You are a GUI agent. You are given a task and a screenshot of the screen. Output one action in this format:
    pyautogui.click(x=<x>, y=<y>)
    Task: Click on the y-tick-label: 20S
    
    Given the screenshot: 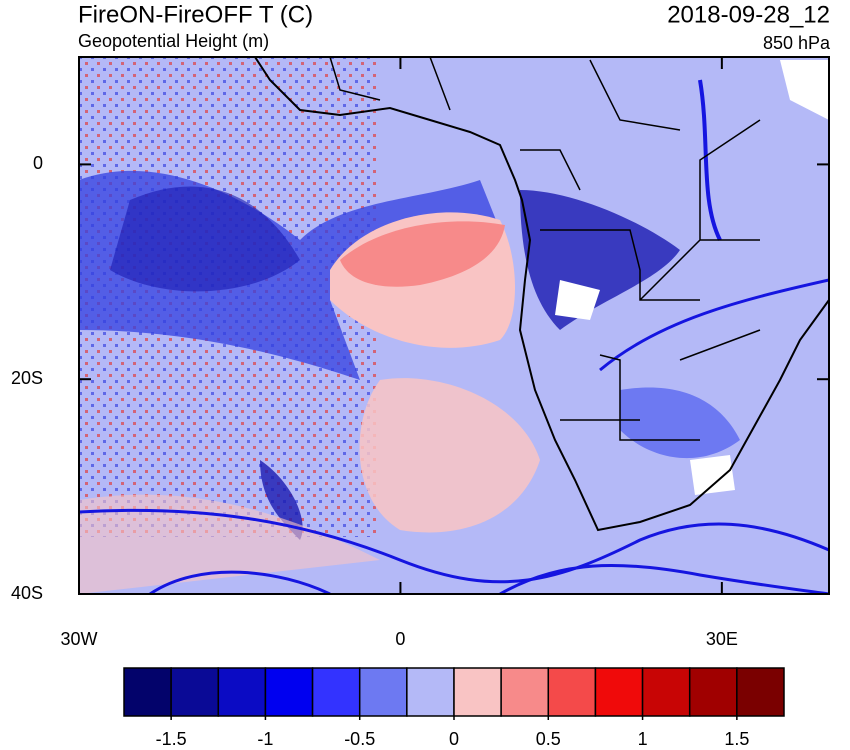 What is the action you would take?
    pyautogui.click(x=27, y=378)
    